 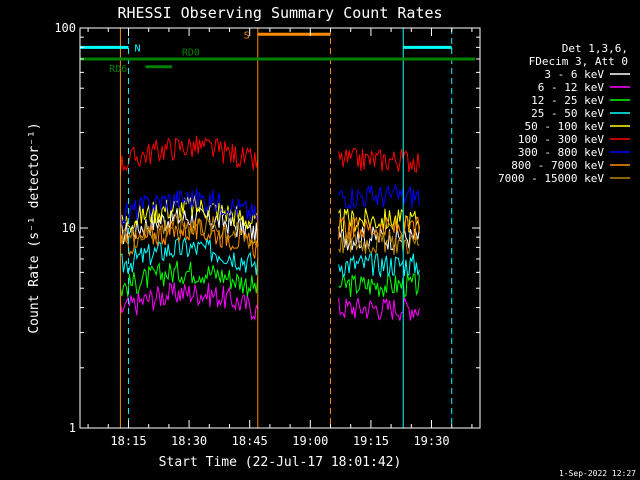 I want to click on legend-entry-label: 50 - 100 keV, so click(x=565, y=126).